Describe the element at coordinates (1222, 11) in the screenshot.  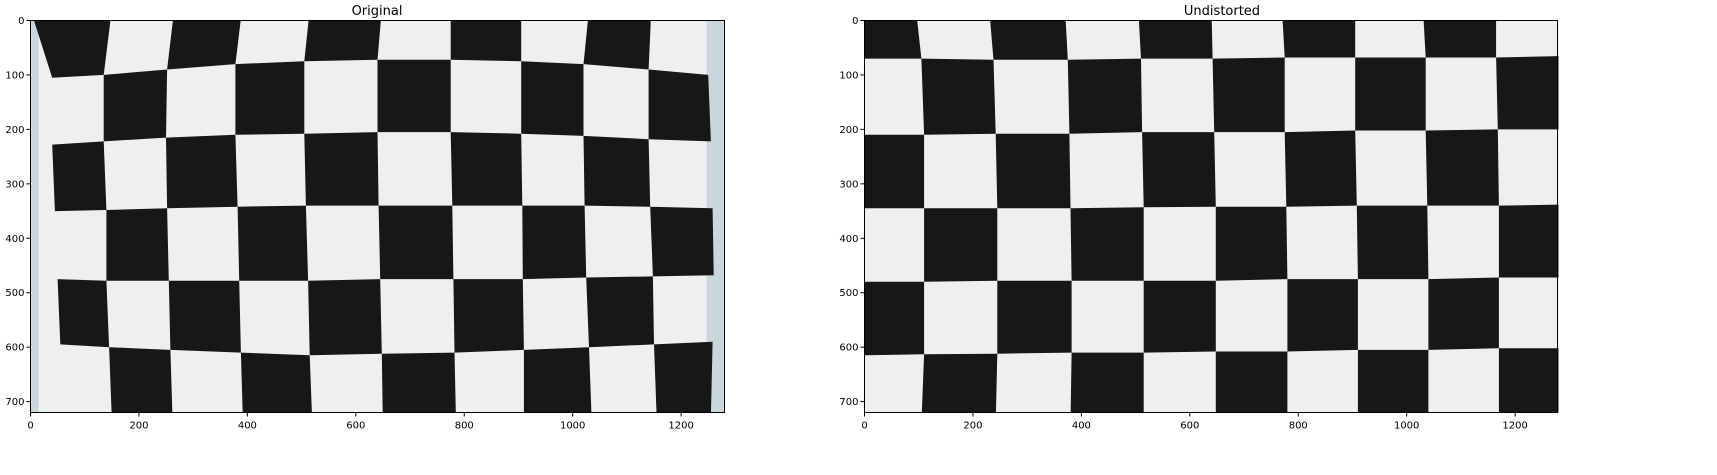
I see `panel-title-undistorted: Undistorted` at that location.